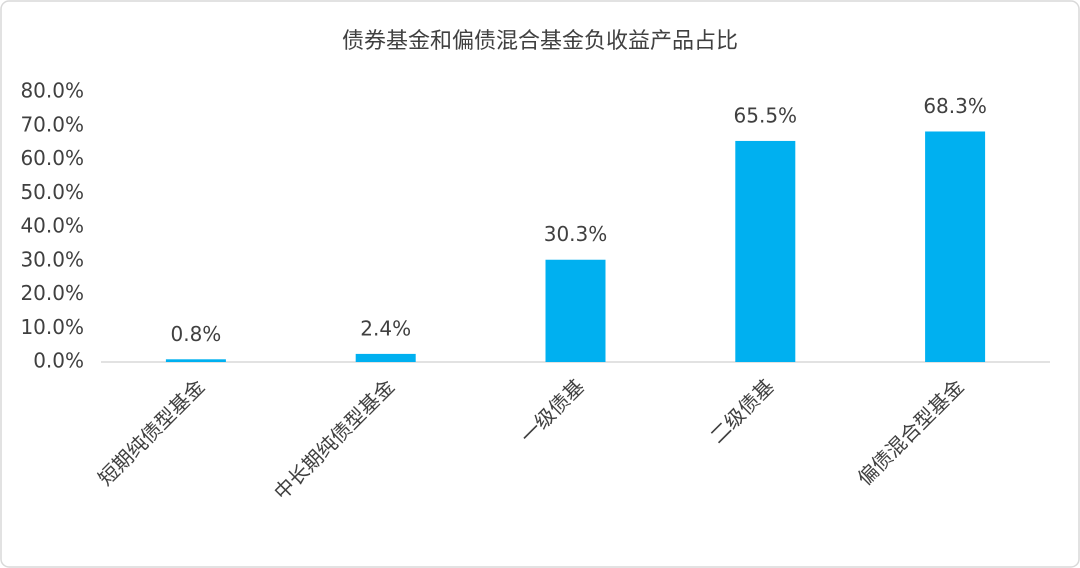 This screenshot has height=568, width=1080. I want to click on y-tick-label: 70.0%, so click(52, 124).